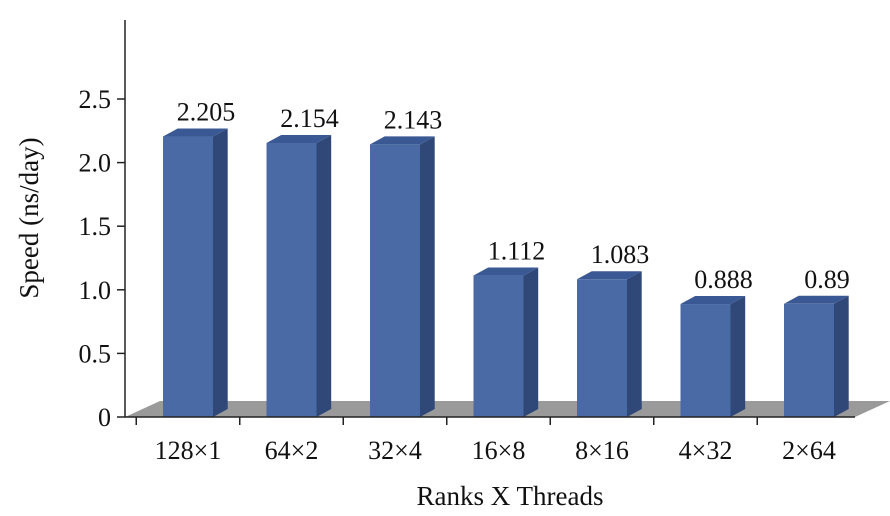 The image size is (890, 516). Describe the element at coordinates (292, 450) in the screenshot. I see `x-tick-label: 64×2` at that location.